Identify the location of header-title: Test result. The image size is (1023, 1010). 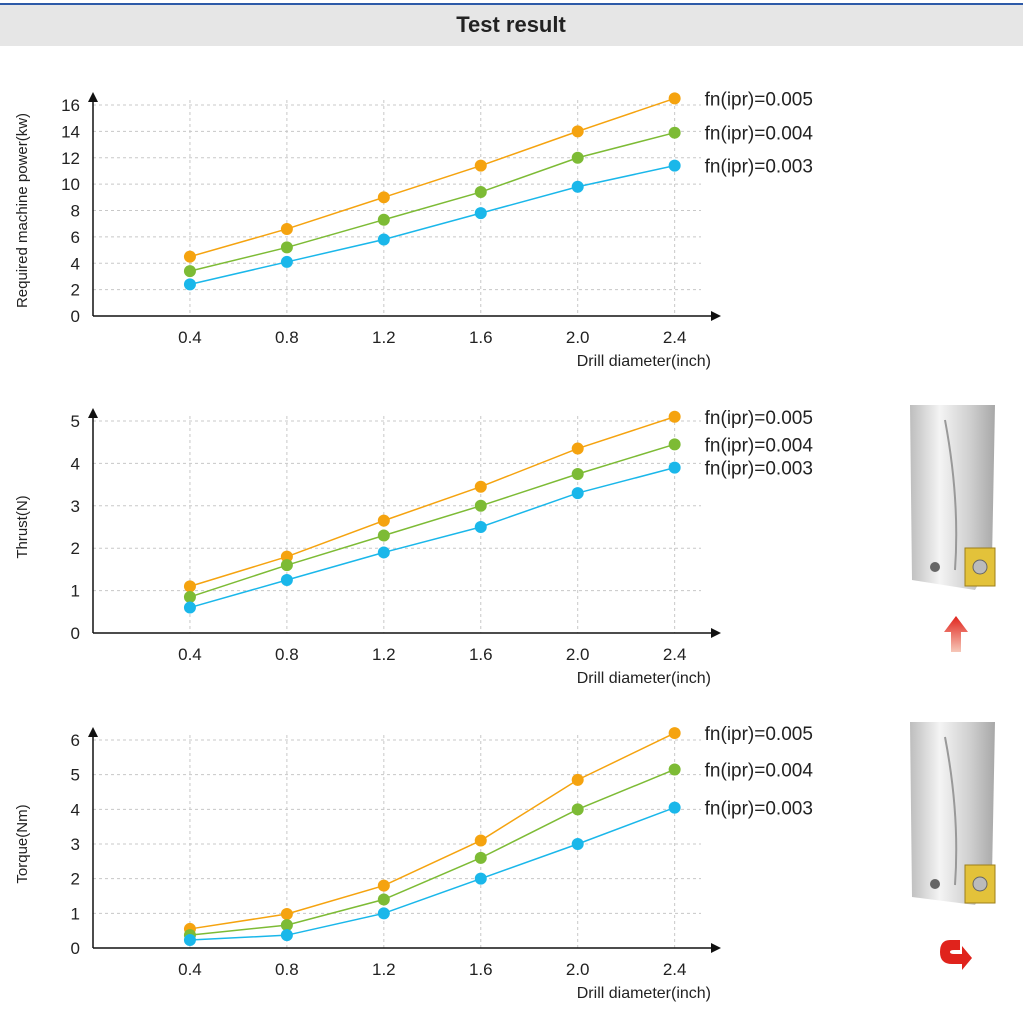
(511, 24).